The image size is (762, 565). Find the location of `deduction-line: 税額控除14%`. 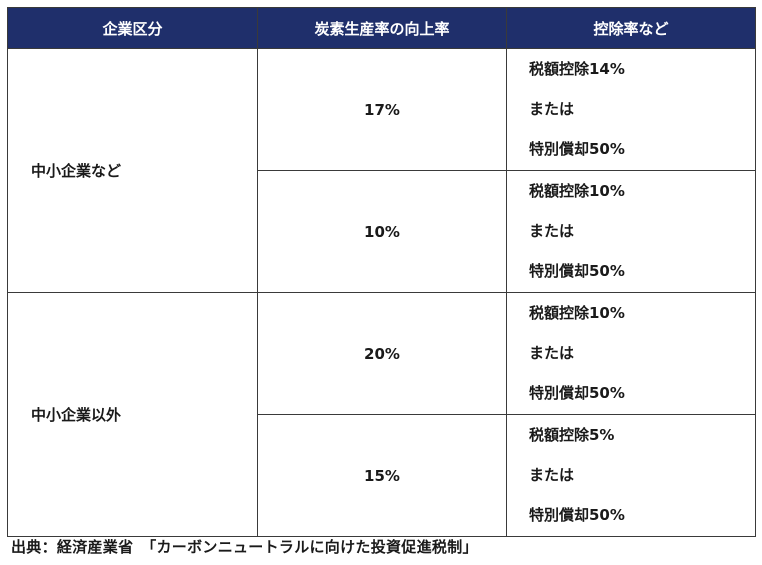

deduction-line: 税額控除14% is located at coordinates (577, 69).